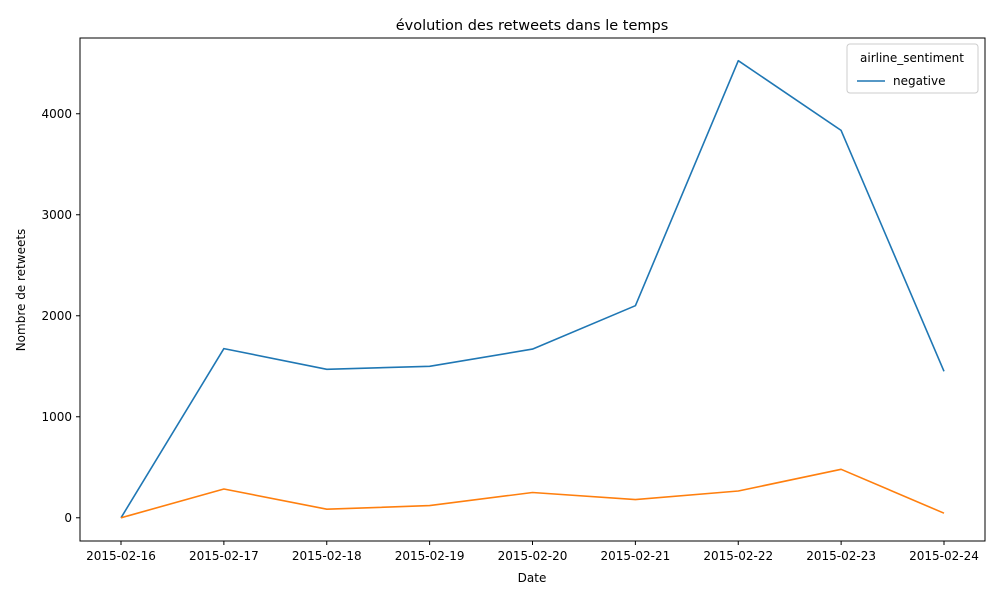 This screenshot has width=1000, height=600. What do you see at coordinates (636, 556) in the screenshot?
I see `x-tick-label: 2015-02-21` at bounding box center [636, 556].